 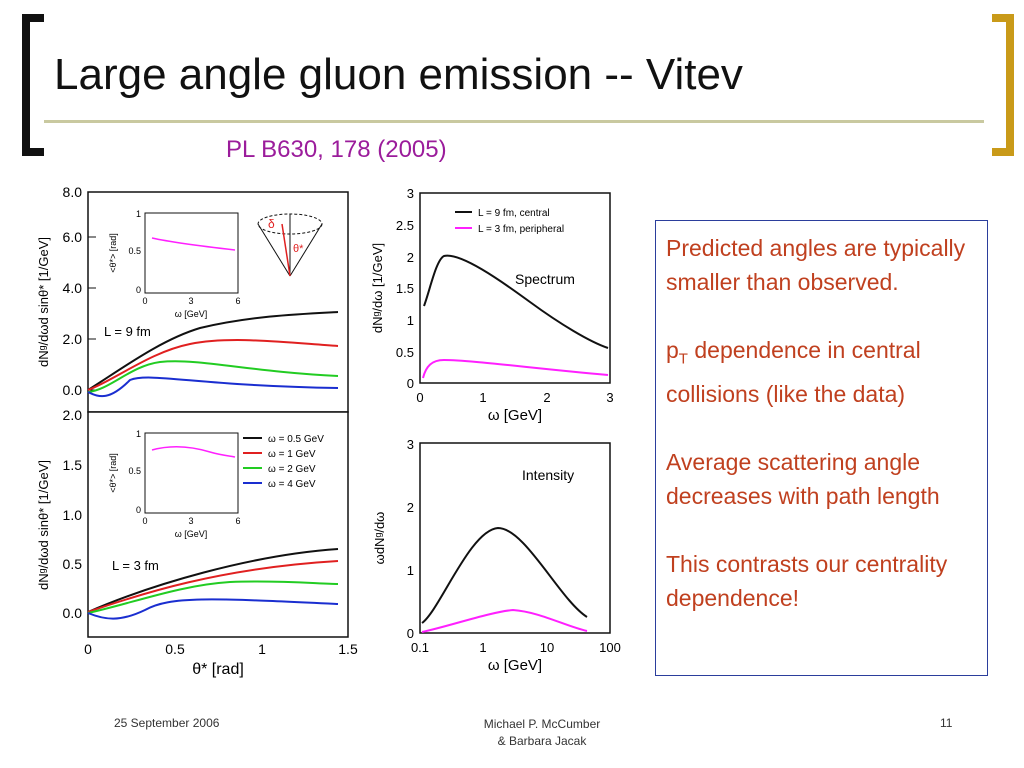 What do you see at coordinates (113, 473) in the screenshot?
I see `lb-inset-ylabel: <θ*> [rad]` at bounding box center [113, 473].